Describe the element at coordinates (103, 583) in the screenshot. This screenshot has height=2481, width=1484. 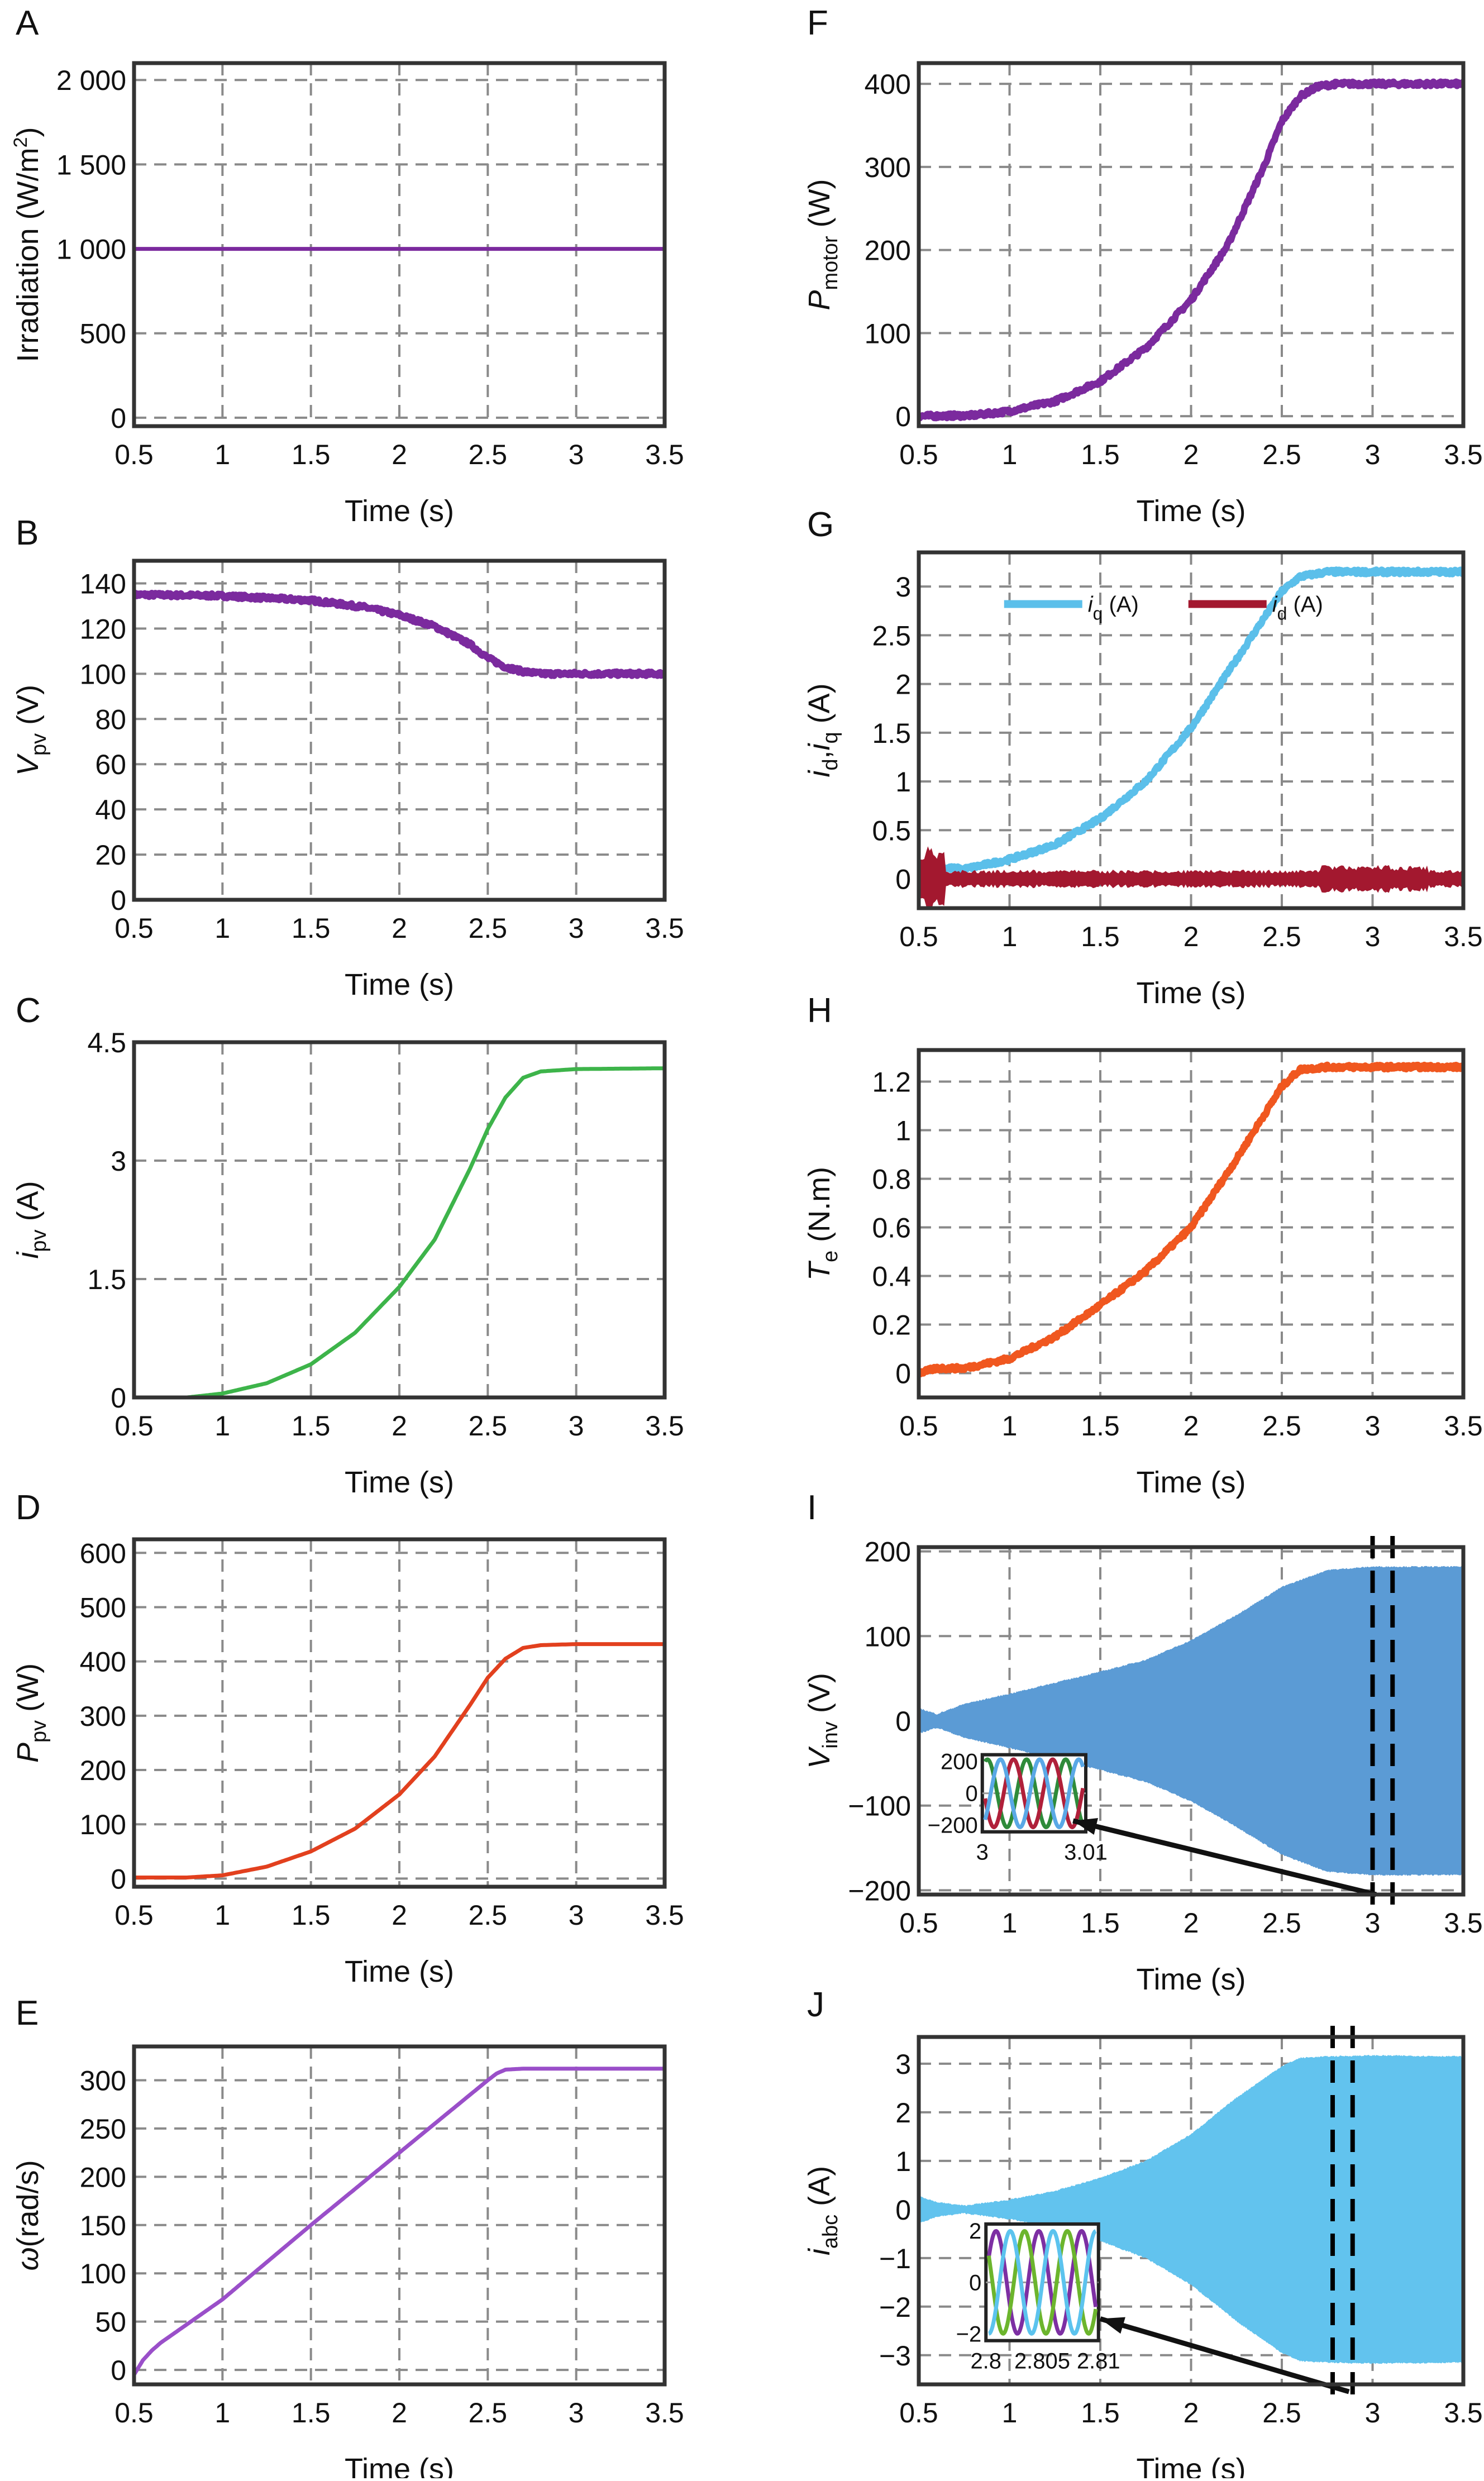
I see `y-tick-label: 140` at that location.